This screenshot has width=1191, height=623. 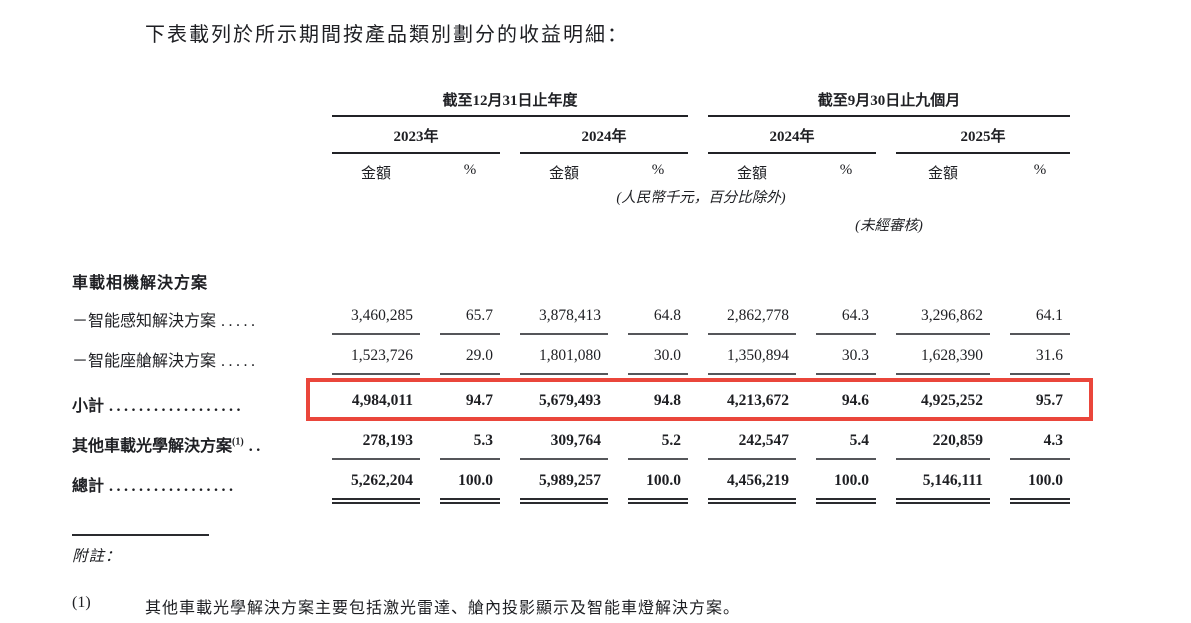 What do you see at coordinates (604, 135) in the screenshot?
I see `col-year-2024: 2024年` at bounding box center [604, 135].